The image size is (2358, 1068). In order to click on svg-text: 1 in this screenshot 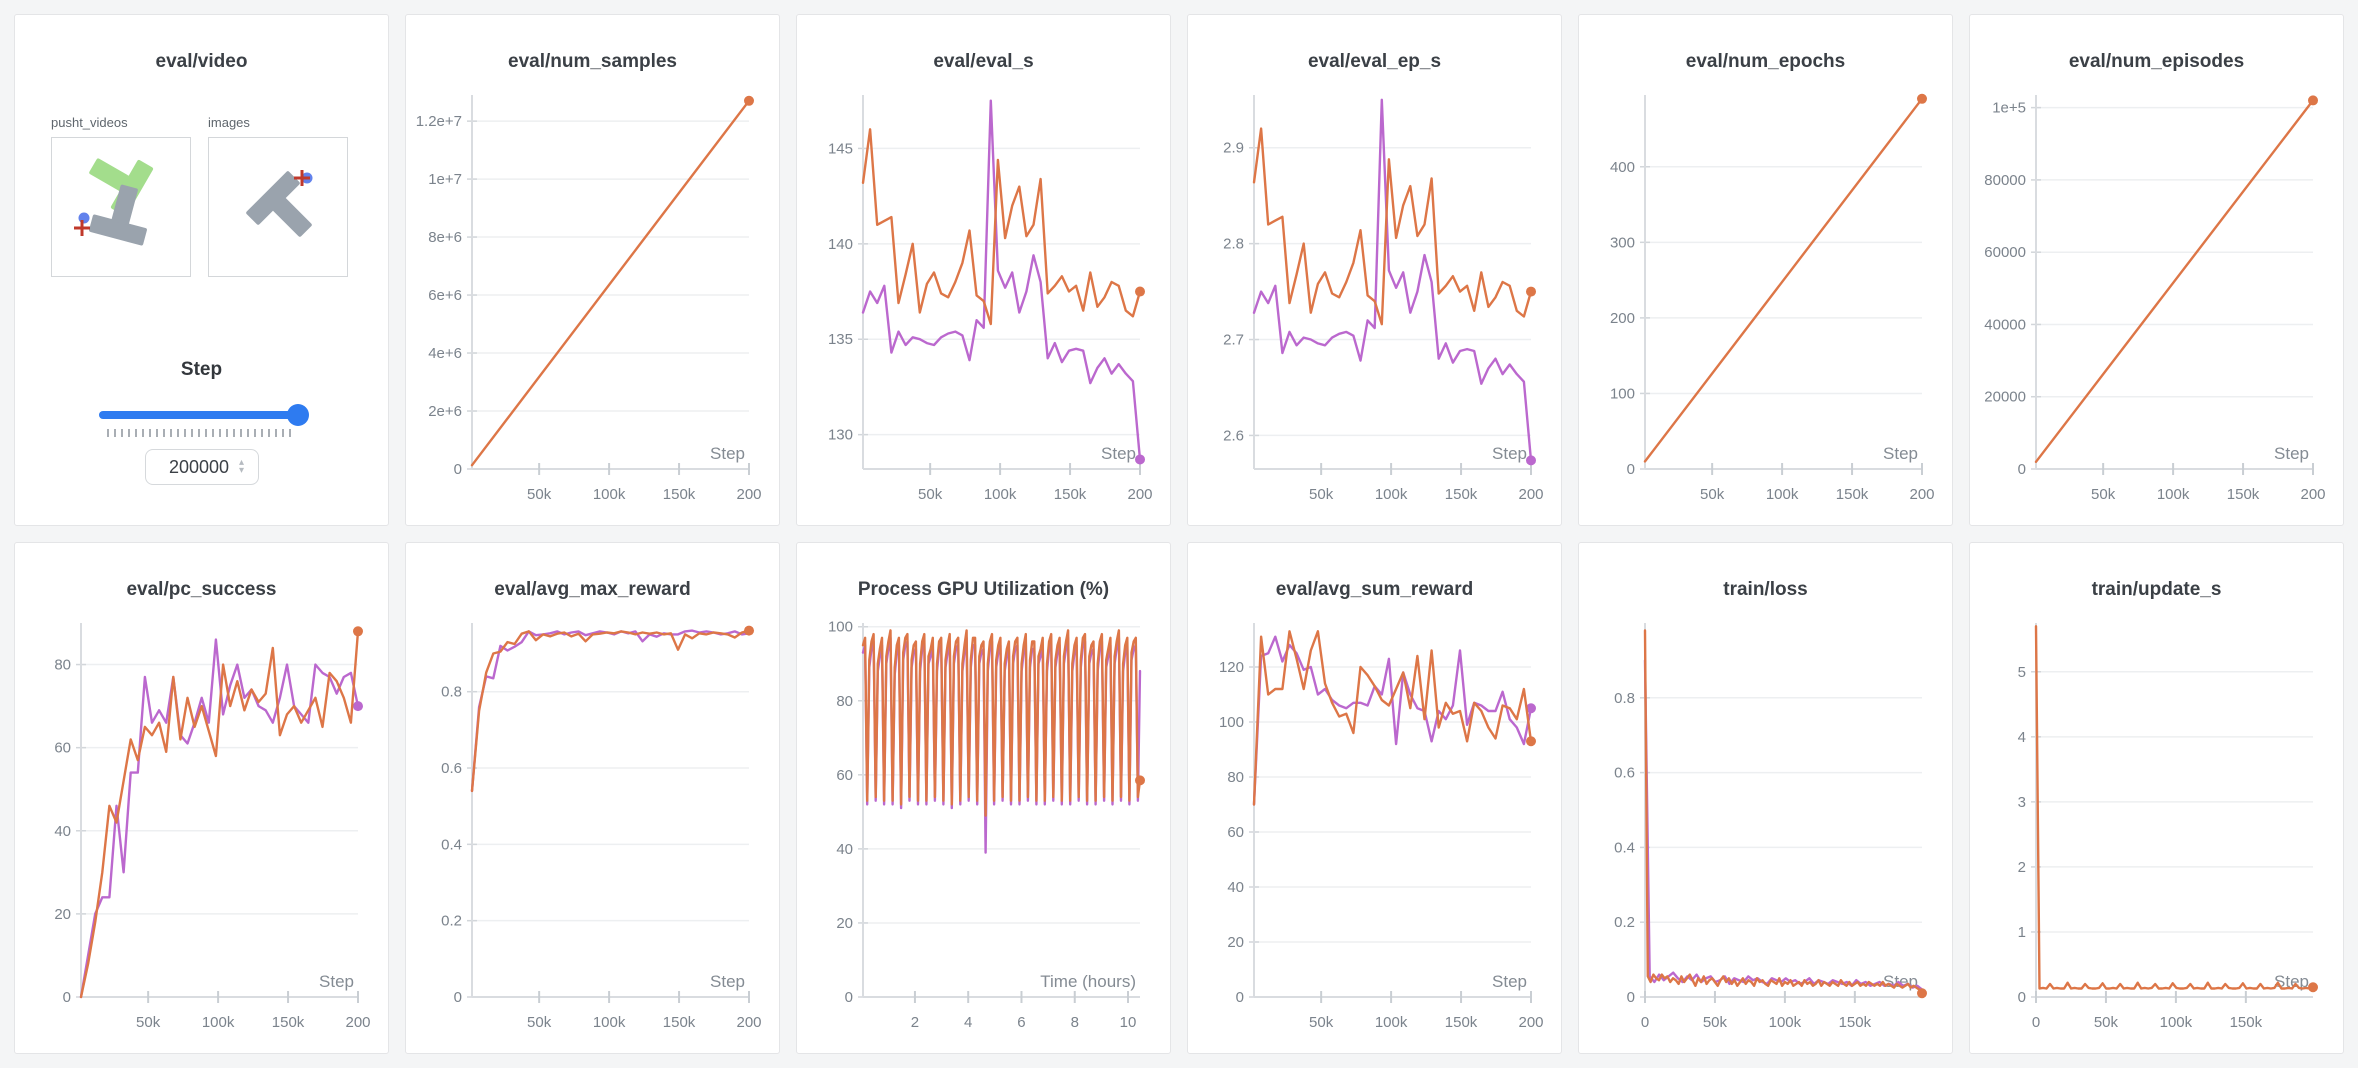, I will do `click(2022, 932)`.